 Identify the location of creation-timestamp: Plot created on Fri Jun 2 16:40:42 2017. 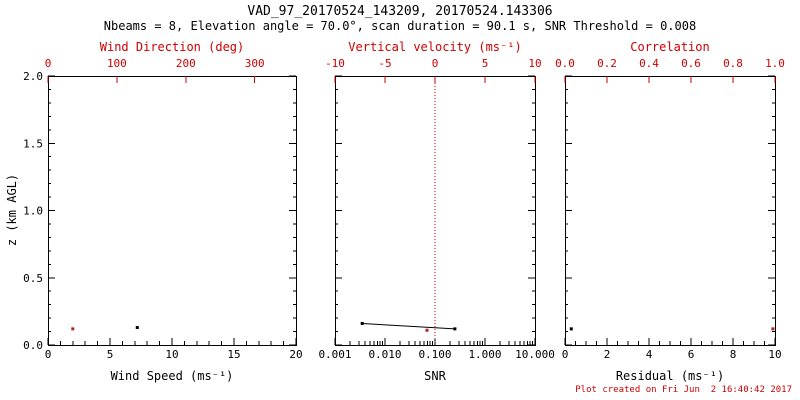
(683, 390).